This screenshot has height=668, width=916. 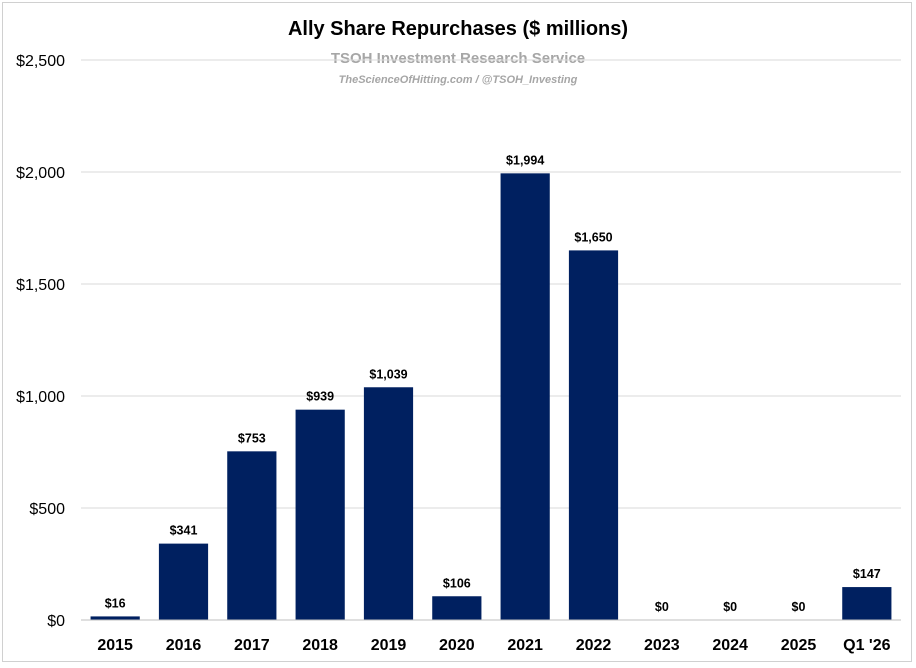 I want to click on y-tick-label: $0, so click(x=56, y=621).